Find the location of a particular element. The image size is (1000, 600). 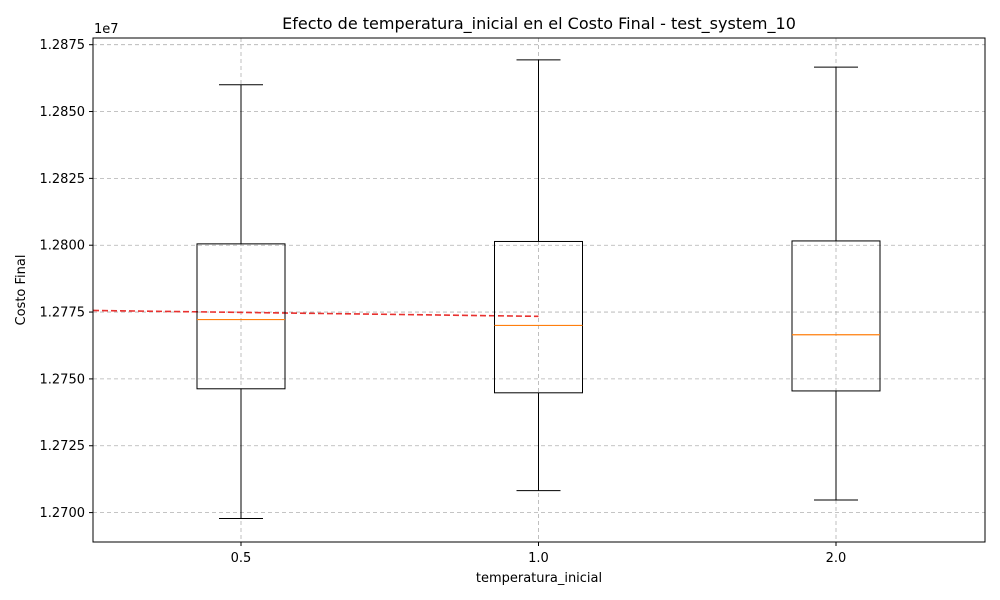

box-1.0 is located at coordinates (538, 275).